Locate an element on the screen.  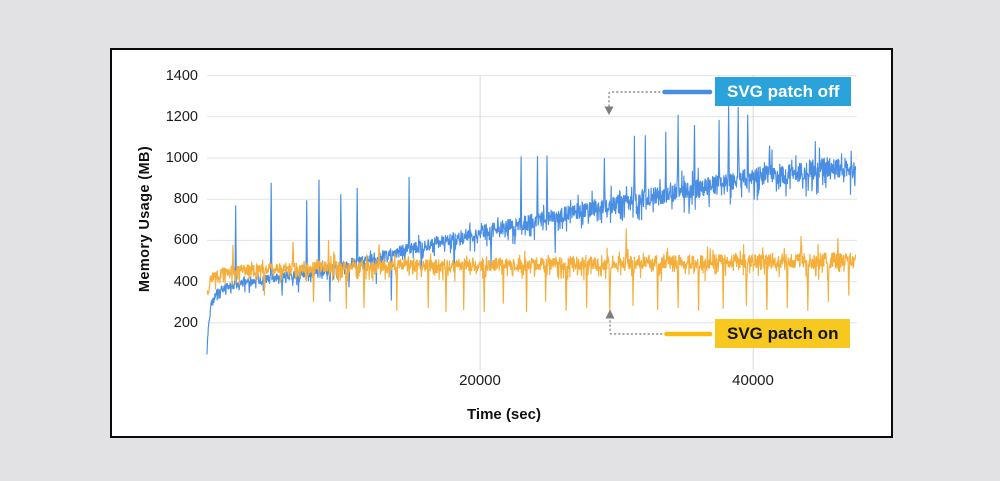
y-tick-label-1400: 1400 is located at coordinates (181, 76).